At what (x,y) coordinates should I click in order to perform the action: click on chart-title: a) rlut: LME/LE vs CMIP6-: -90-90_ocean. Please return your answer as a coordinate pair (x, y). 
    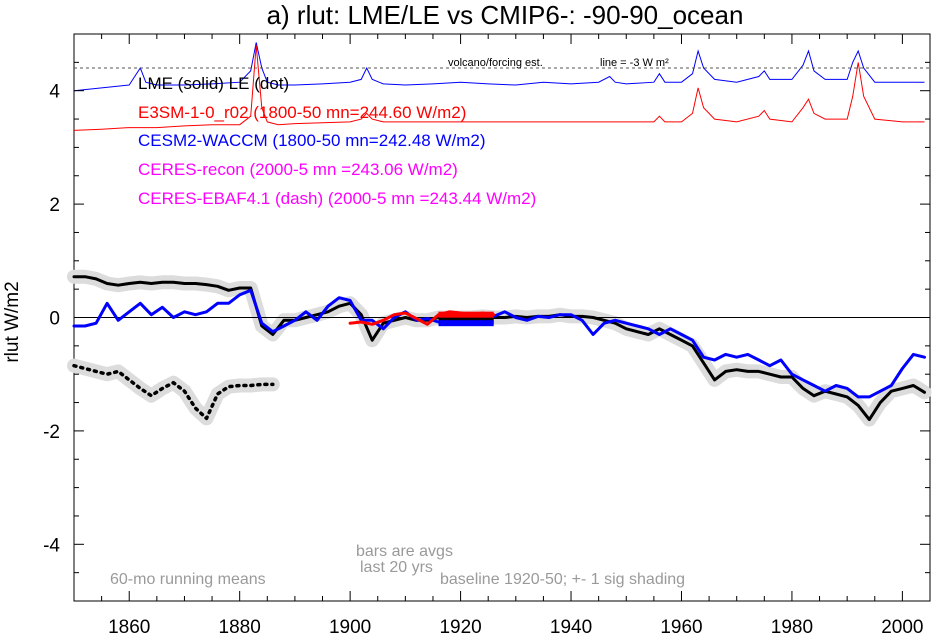
    Looking at the image, I should click on (505, 15).